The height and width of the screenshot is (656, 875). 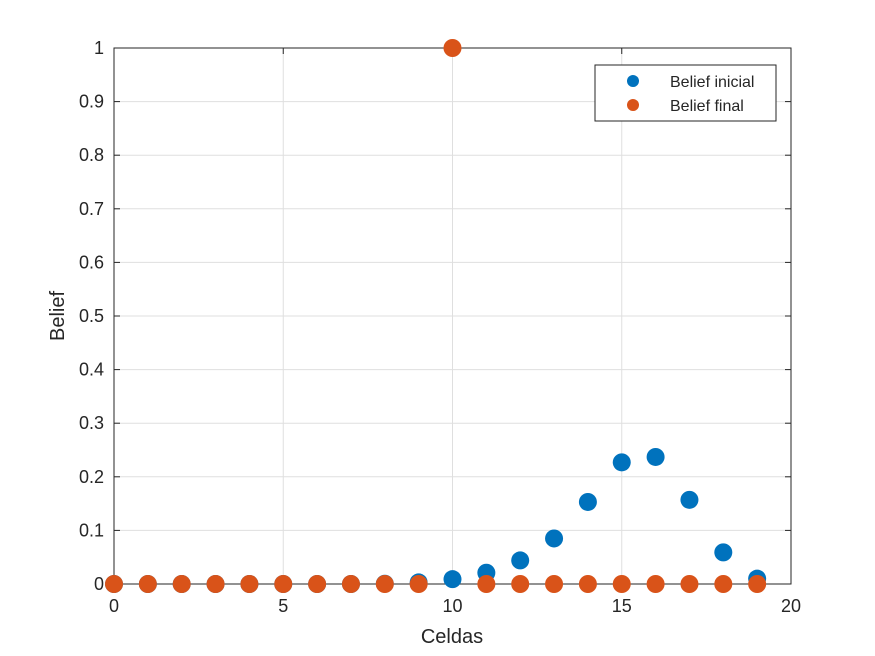 I want to click on legend-label-belief-final: Belief final, so click(x=707, y=106).